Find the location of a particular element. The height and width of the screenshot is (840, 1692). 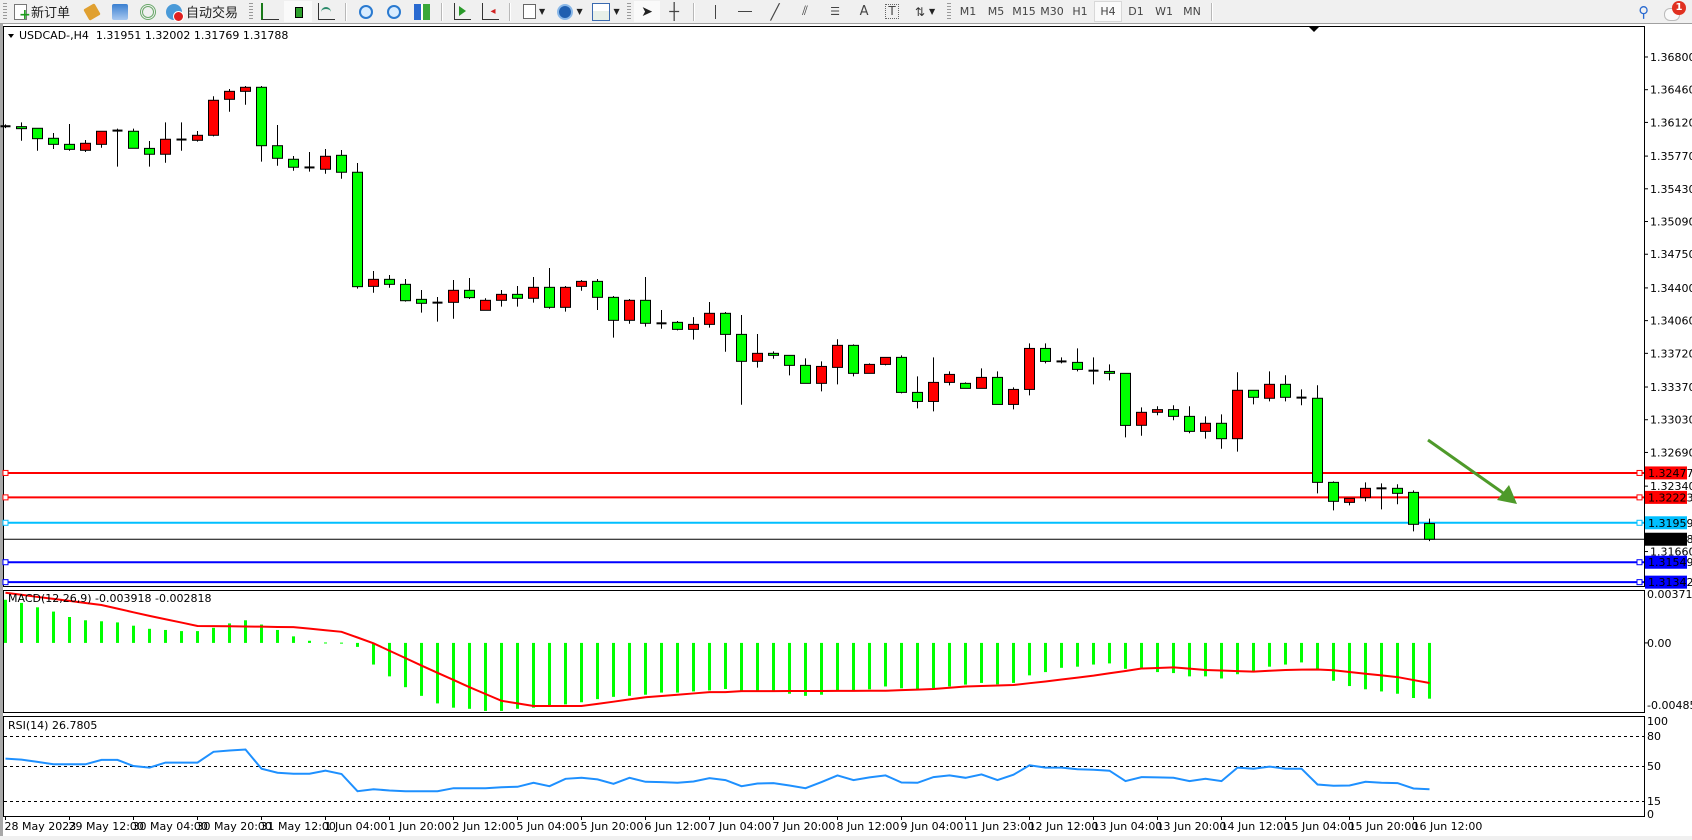

trendline-button: ╱ is located at coordinates (775, 11).